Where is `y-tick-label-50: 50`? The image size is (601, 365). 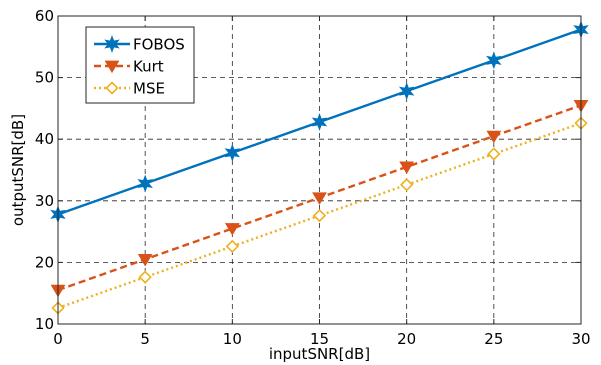 y-tick-label-50: 50 is located at coordinates (44, 78).